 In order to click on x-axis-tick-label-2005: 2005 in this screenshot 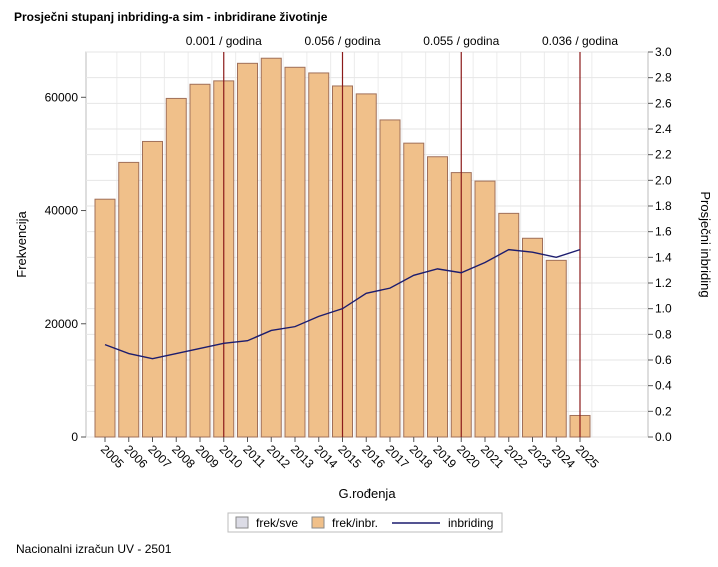, I will do `click(112, 456)`.